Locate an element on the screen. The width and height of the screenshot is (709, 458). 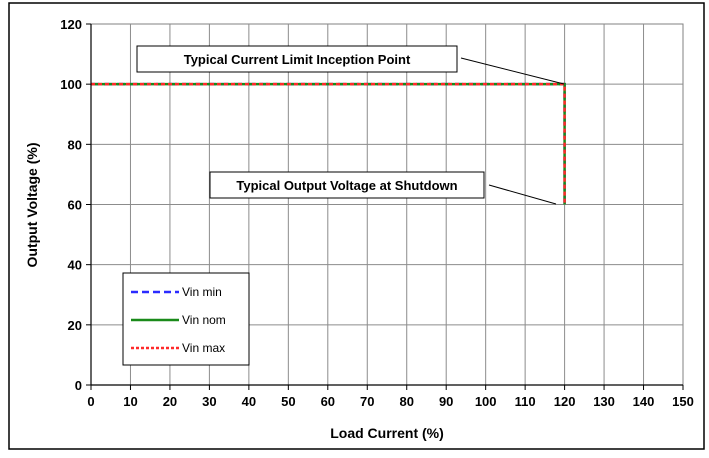
legend-label-vin-max: Vin max is located at coordinates (203, 348).